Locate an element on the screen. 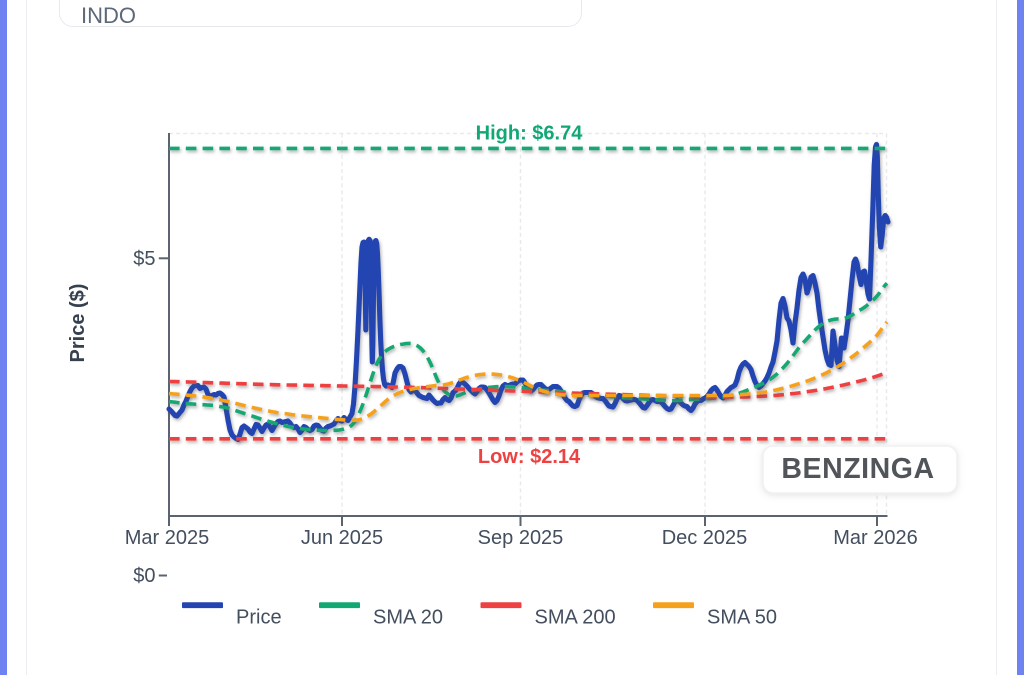 Image resolution: width=1024 pixels, height=680 pixels. svg-text: Mar 2025 is located at coordinates (167, 538).